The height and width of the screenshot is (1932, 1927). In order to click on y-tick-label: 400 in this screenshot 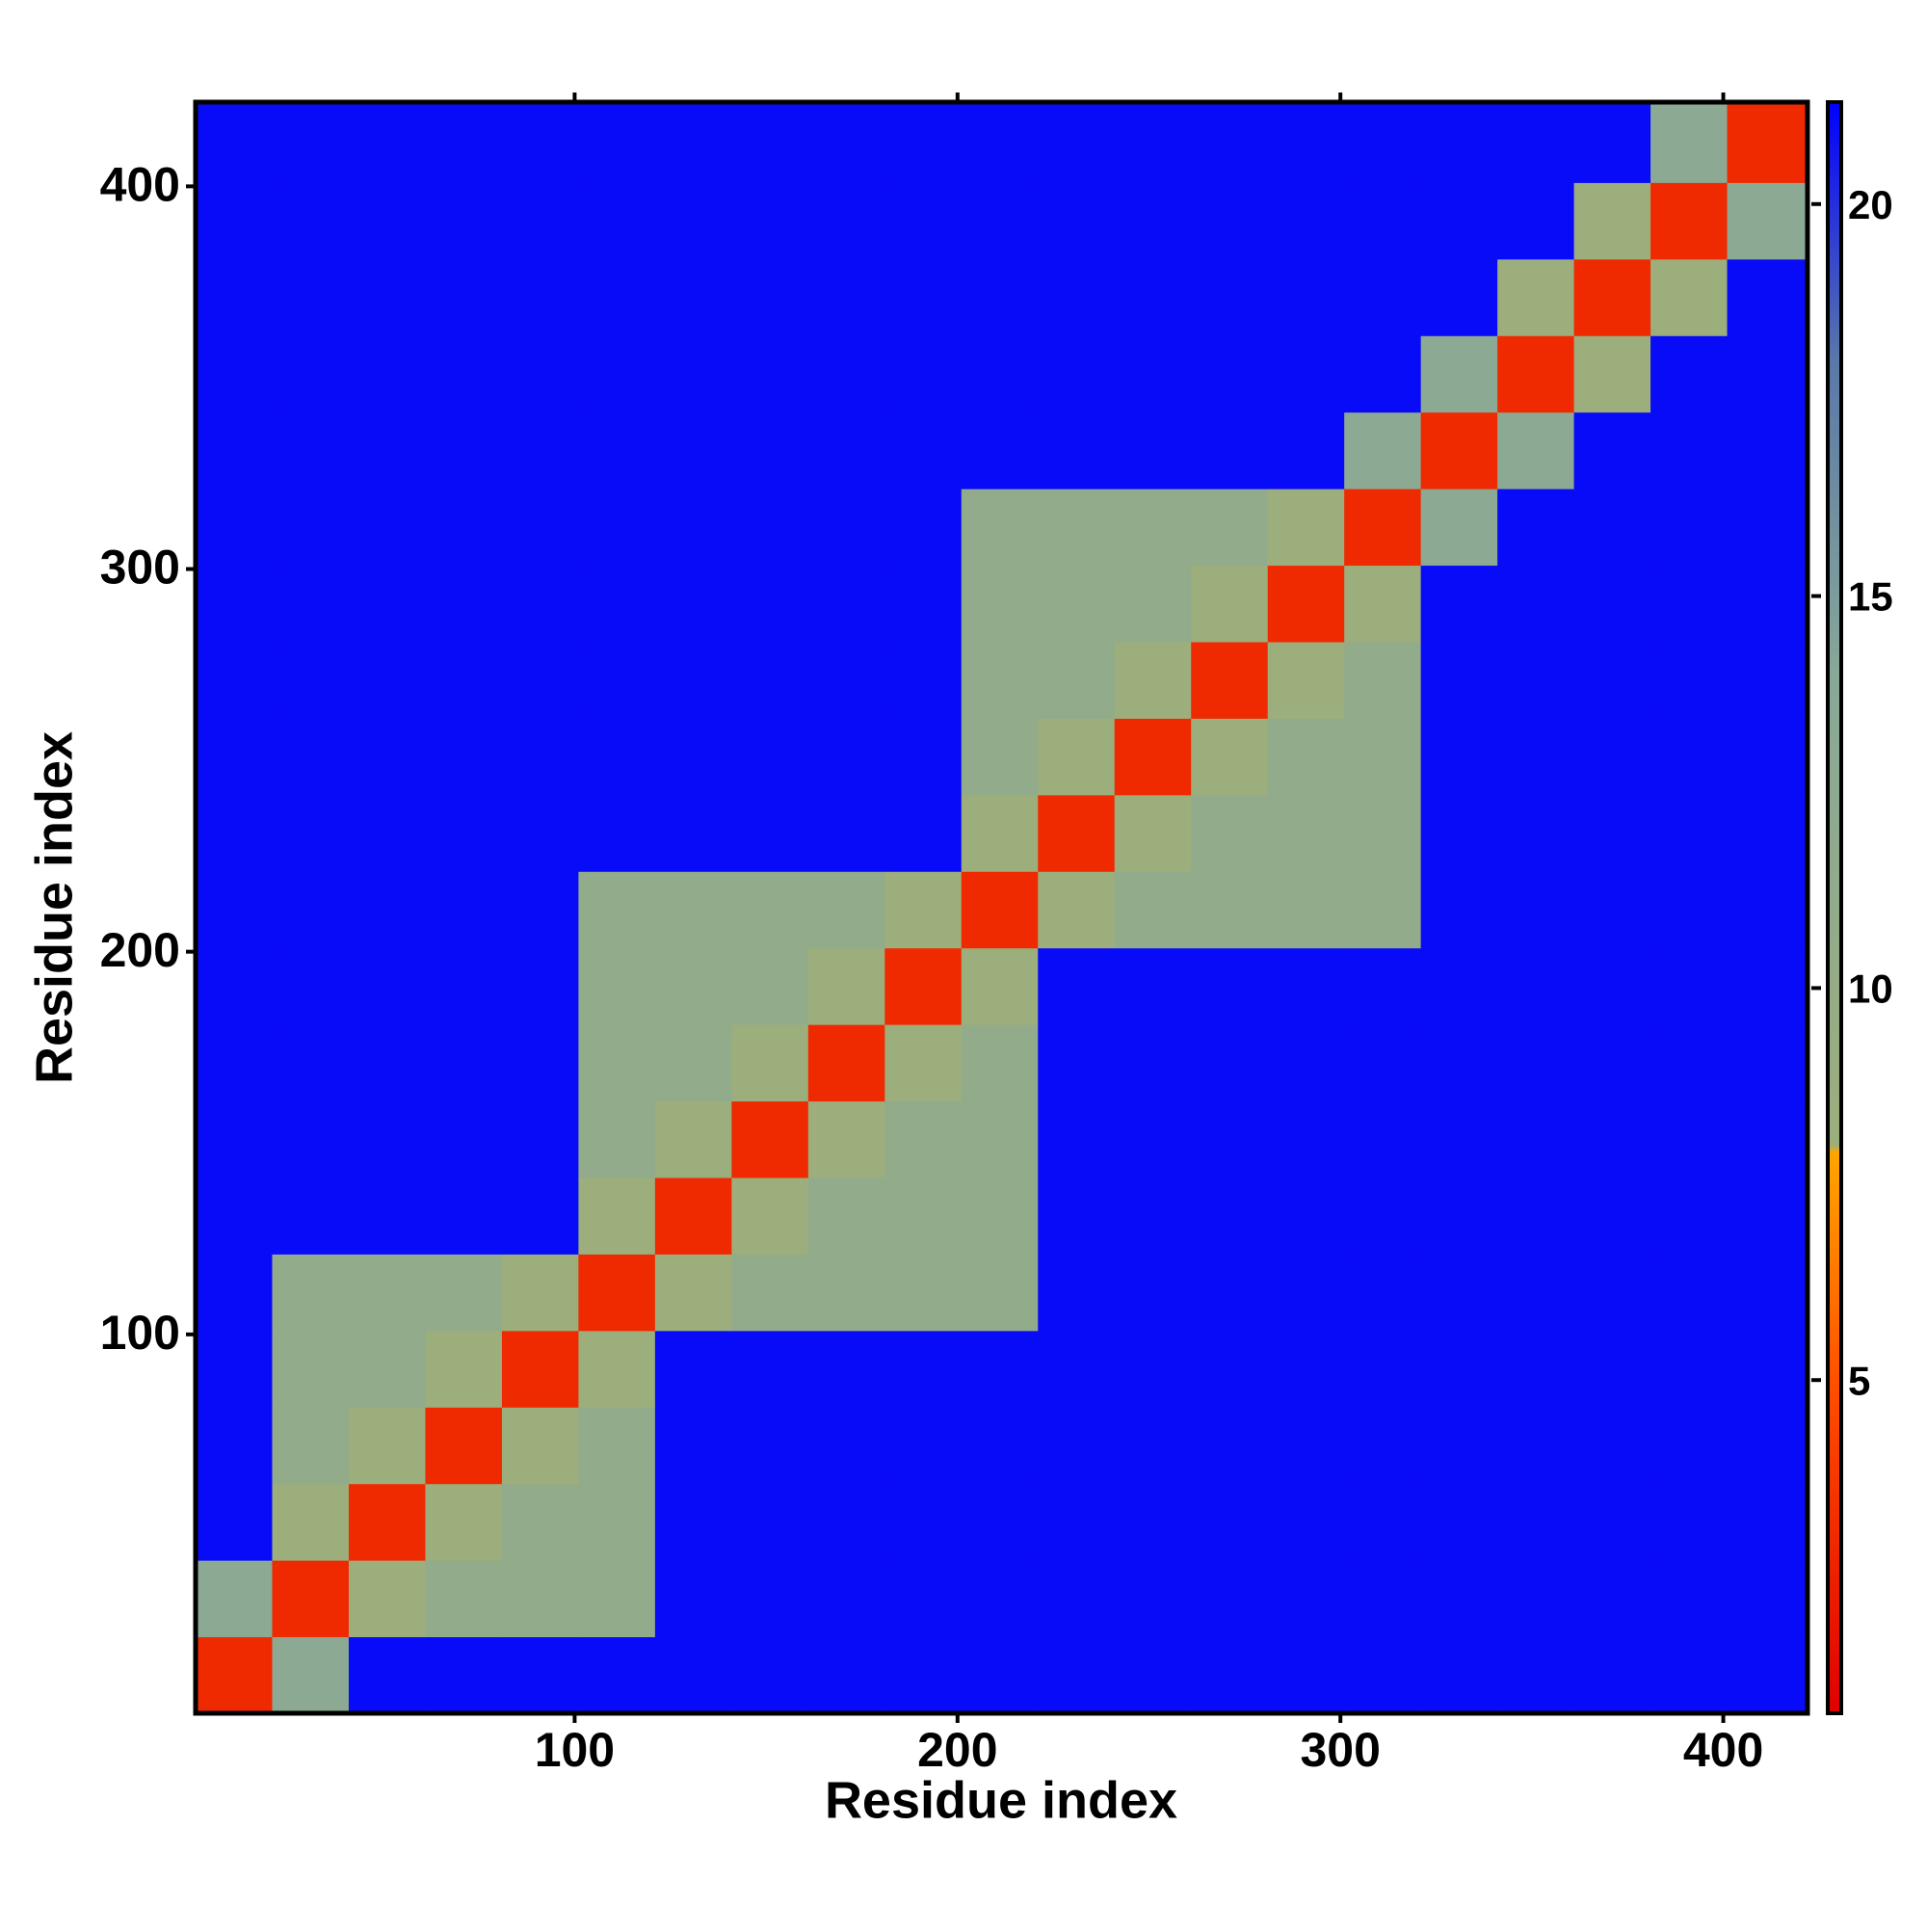, I will do `click(140, 185)`.